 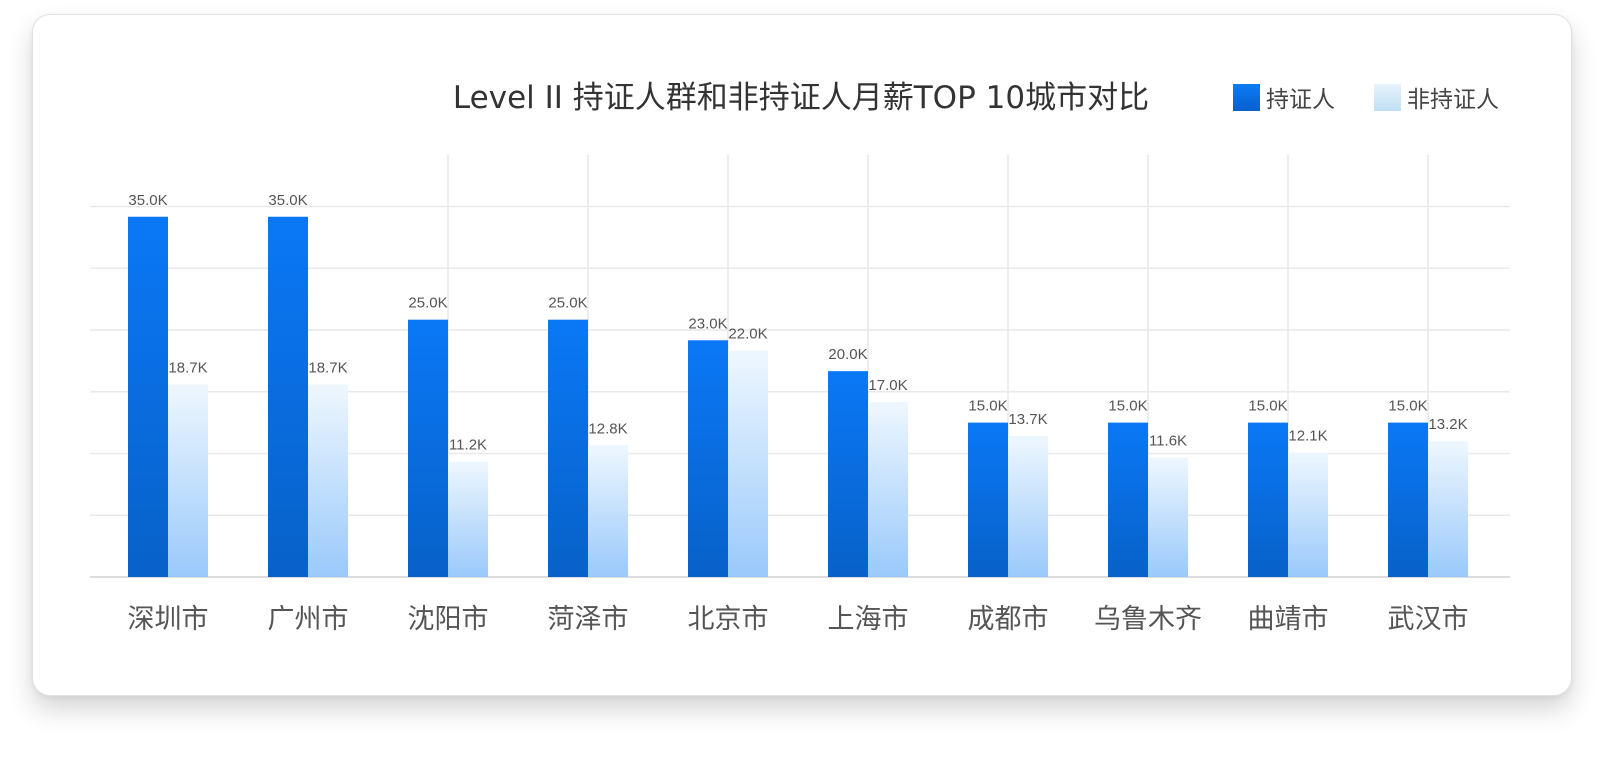 I want to click on x-tick-label: 菏泽市, so click(x=588, y=619).